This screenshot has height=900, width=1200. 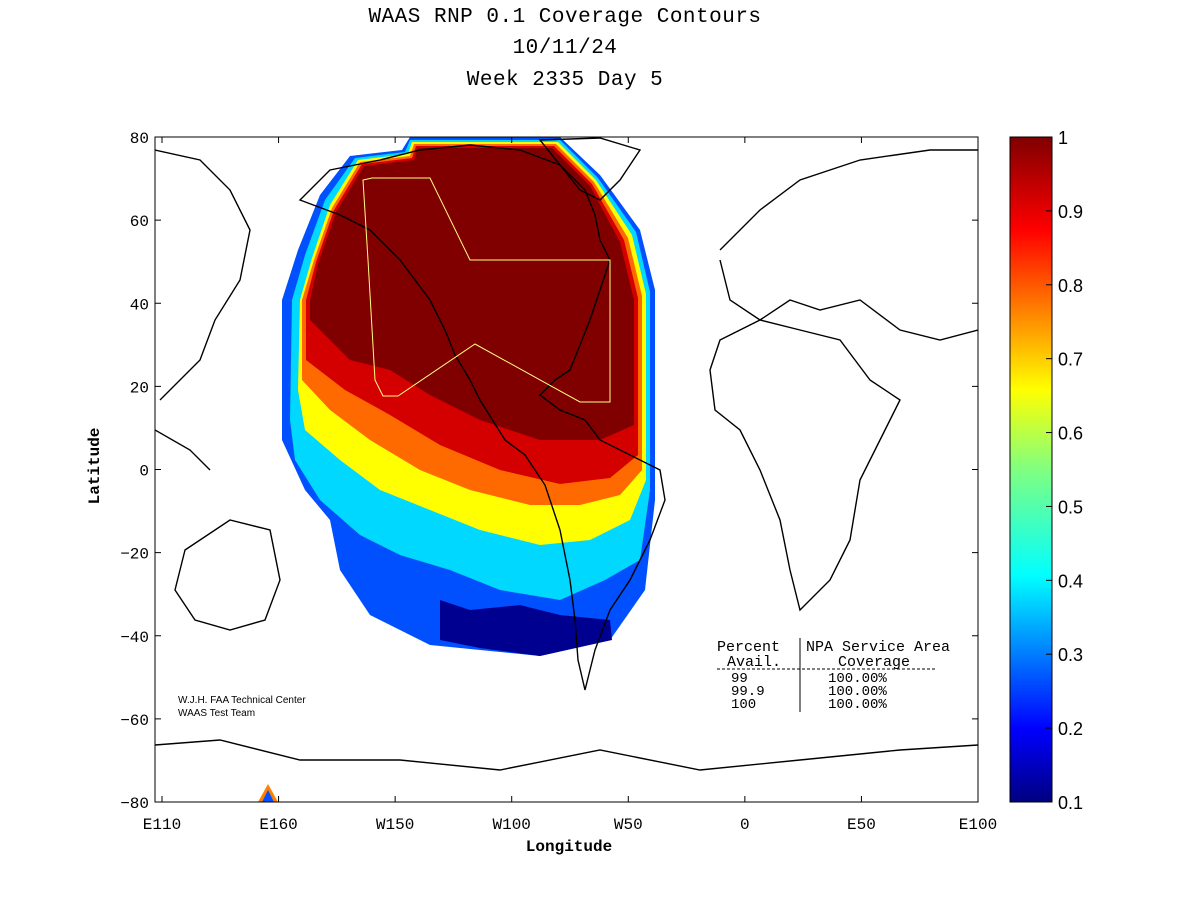 I want to click on contour-1.0, so click(x=472, y=294).